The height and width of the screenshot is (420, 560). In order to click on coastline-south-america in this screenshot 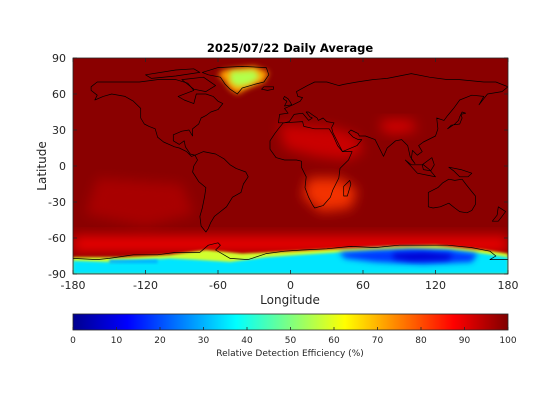, I will do `click(220, 192)`.